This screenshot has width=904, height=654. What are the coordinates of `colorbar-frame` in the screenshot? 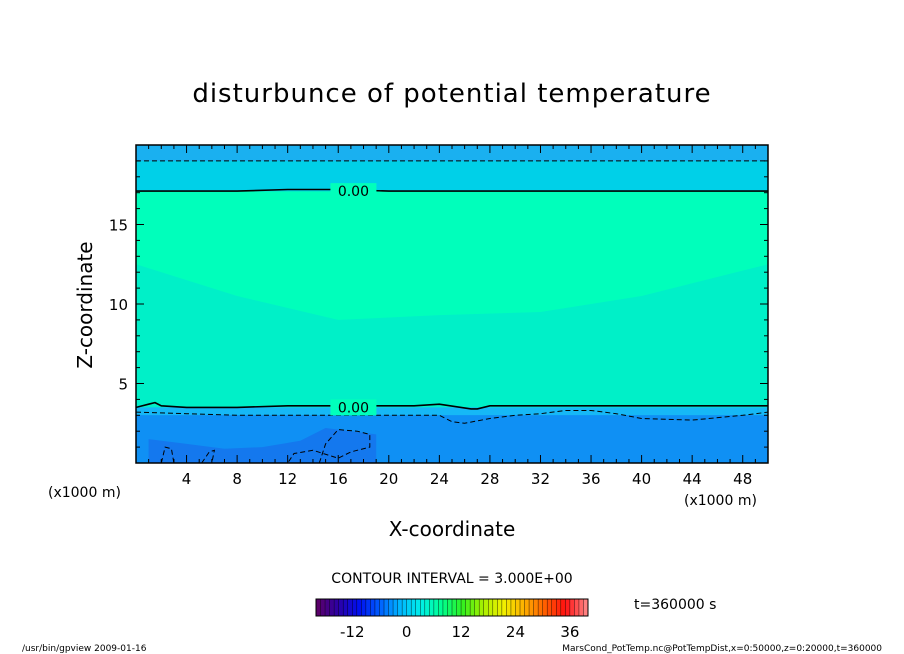 It's located at (452, 607).